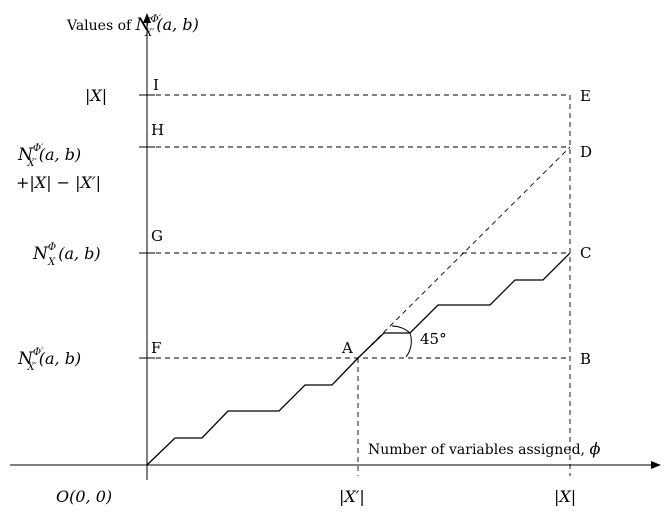 The width and height of the screenshot is (668, 512). What do you see at coordinates (484, 448) in the screenshot?
I see `x-axis-title: Number of variables assigned, ϕ` at bounding box center [484, 448].